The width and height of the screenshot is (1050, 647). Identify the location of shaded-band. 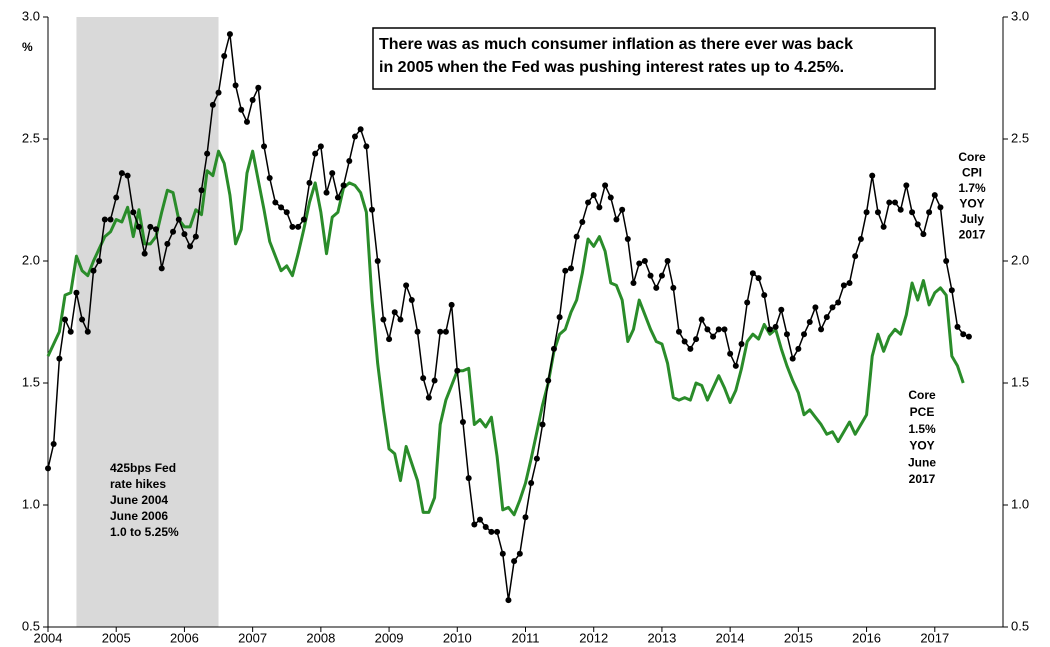
(147, 322).